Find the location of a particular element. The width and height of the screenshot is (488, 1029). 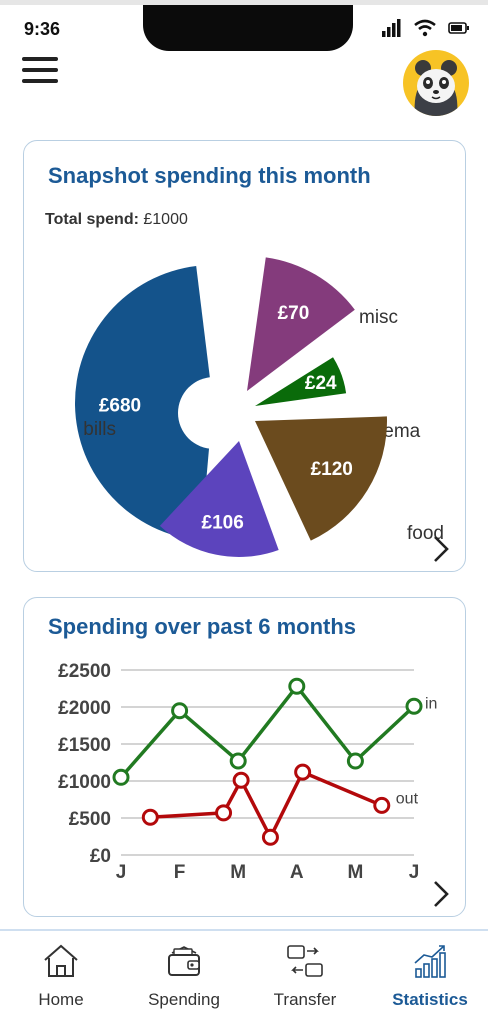

pie-slice-misc is located at coordinates (301, 324).